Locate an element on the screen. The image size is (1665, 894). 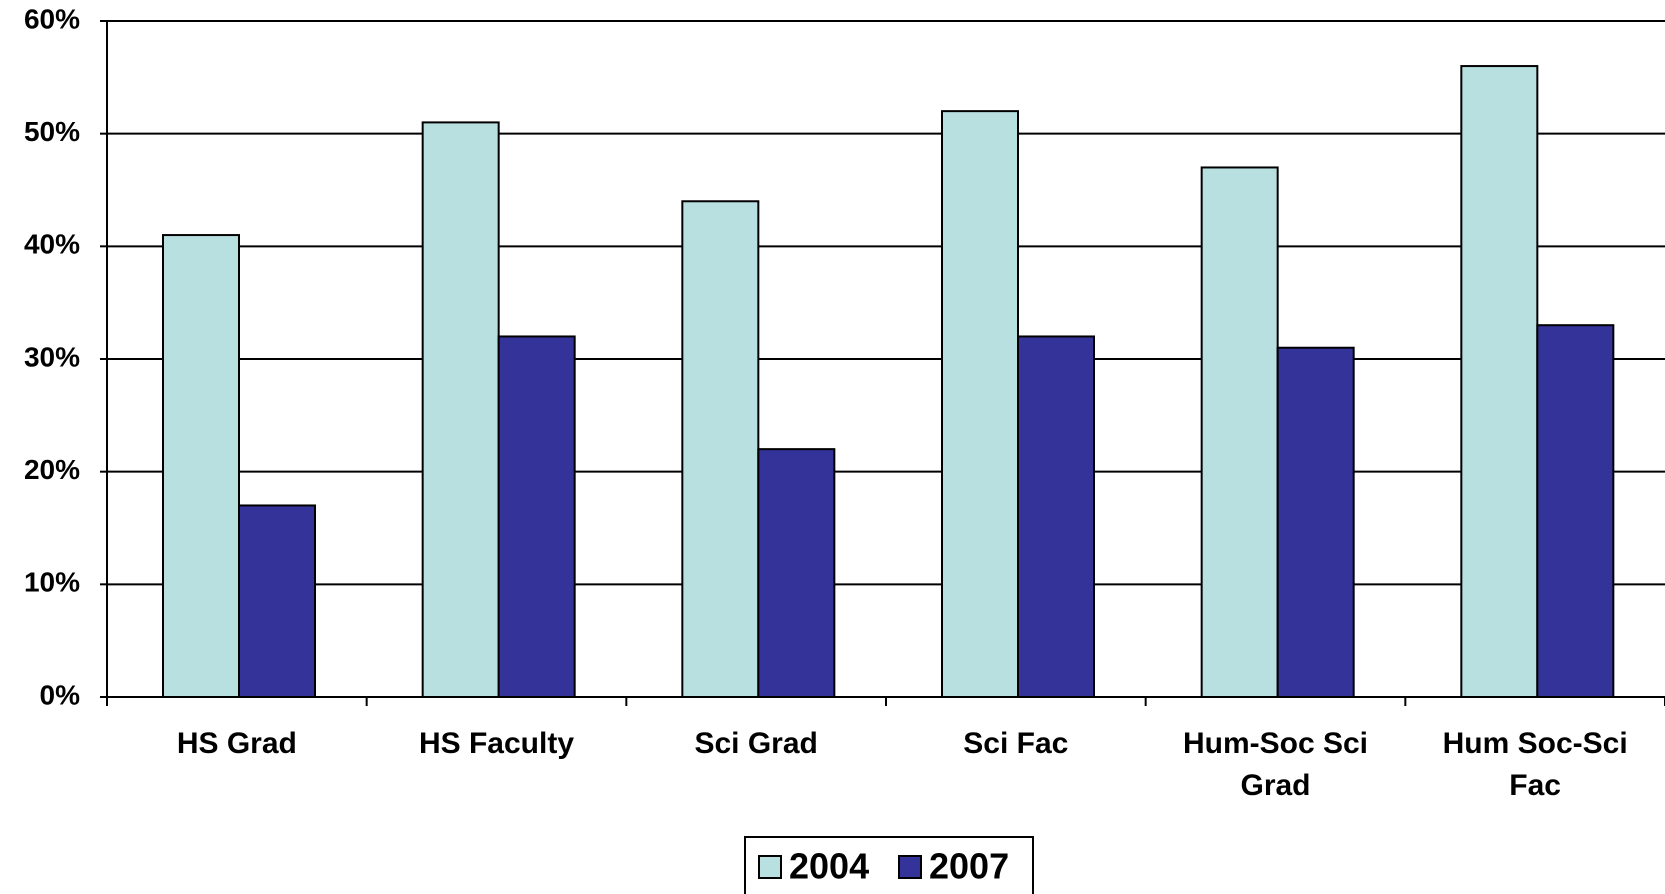
y-tick-label: 0% is located at coordinates (60, 694).